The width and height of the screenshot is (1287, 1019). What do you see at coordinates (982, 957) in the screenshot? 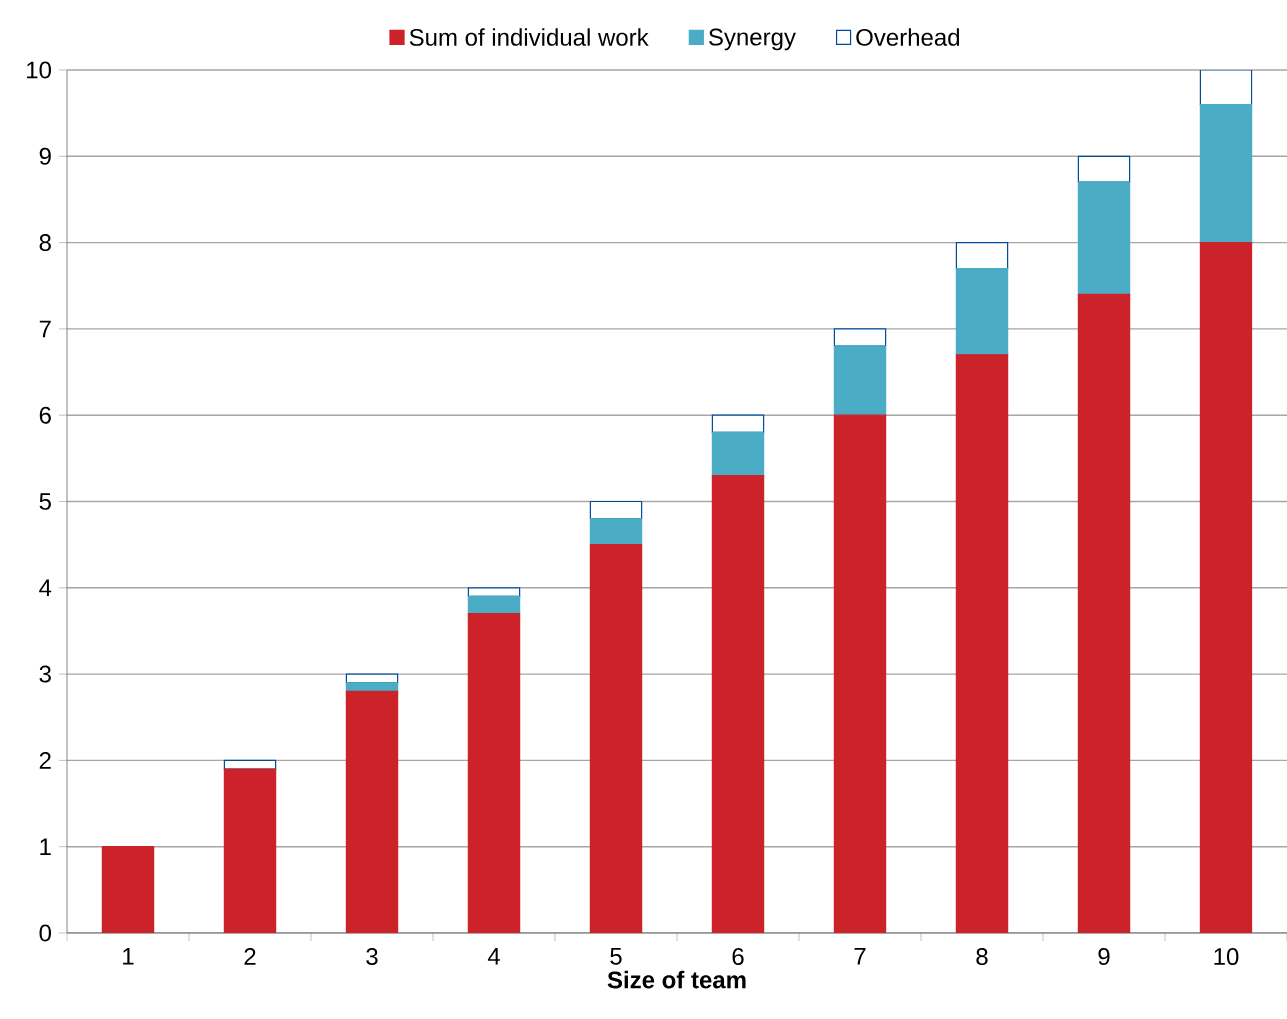
I see `x-tick-label: 8` at bounding box center [982, 957].